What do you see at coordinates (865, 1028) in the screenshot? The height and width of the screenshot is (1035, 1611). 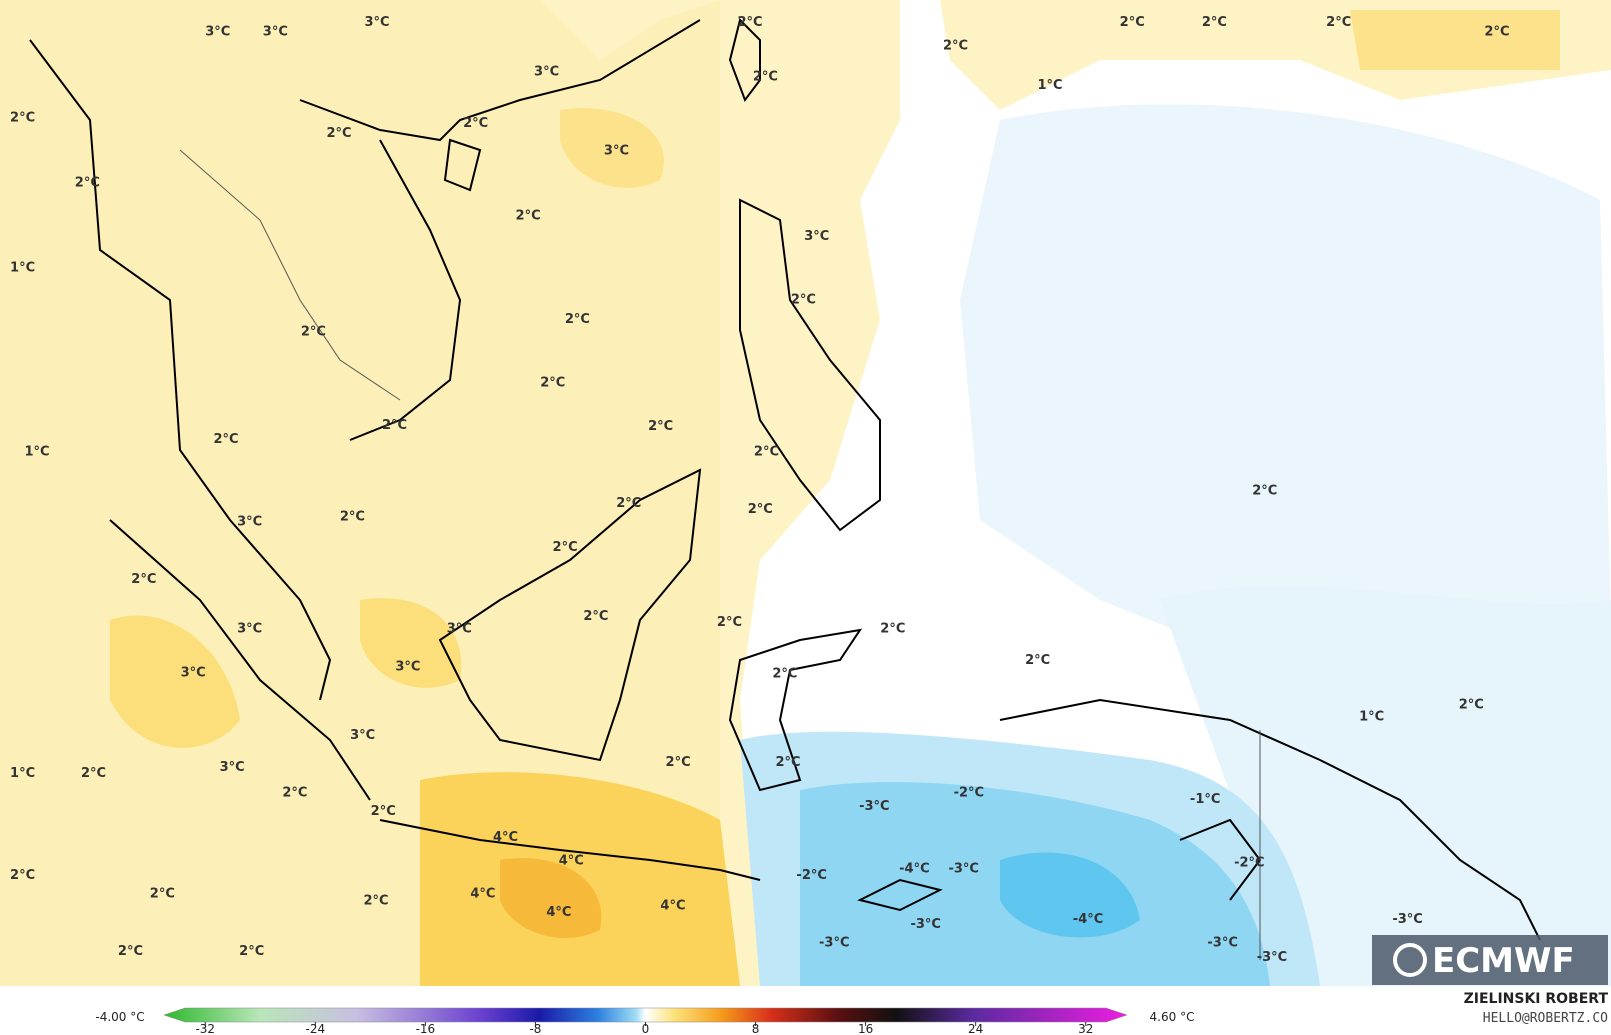 I see `colorbar-tick-label: 16` at bounding box center [865, 1028].